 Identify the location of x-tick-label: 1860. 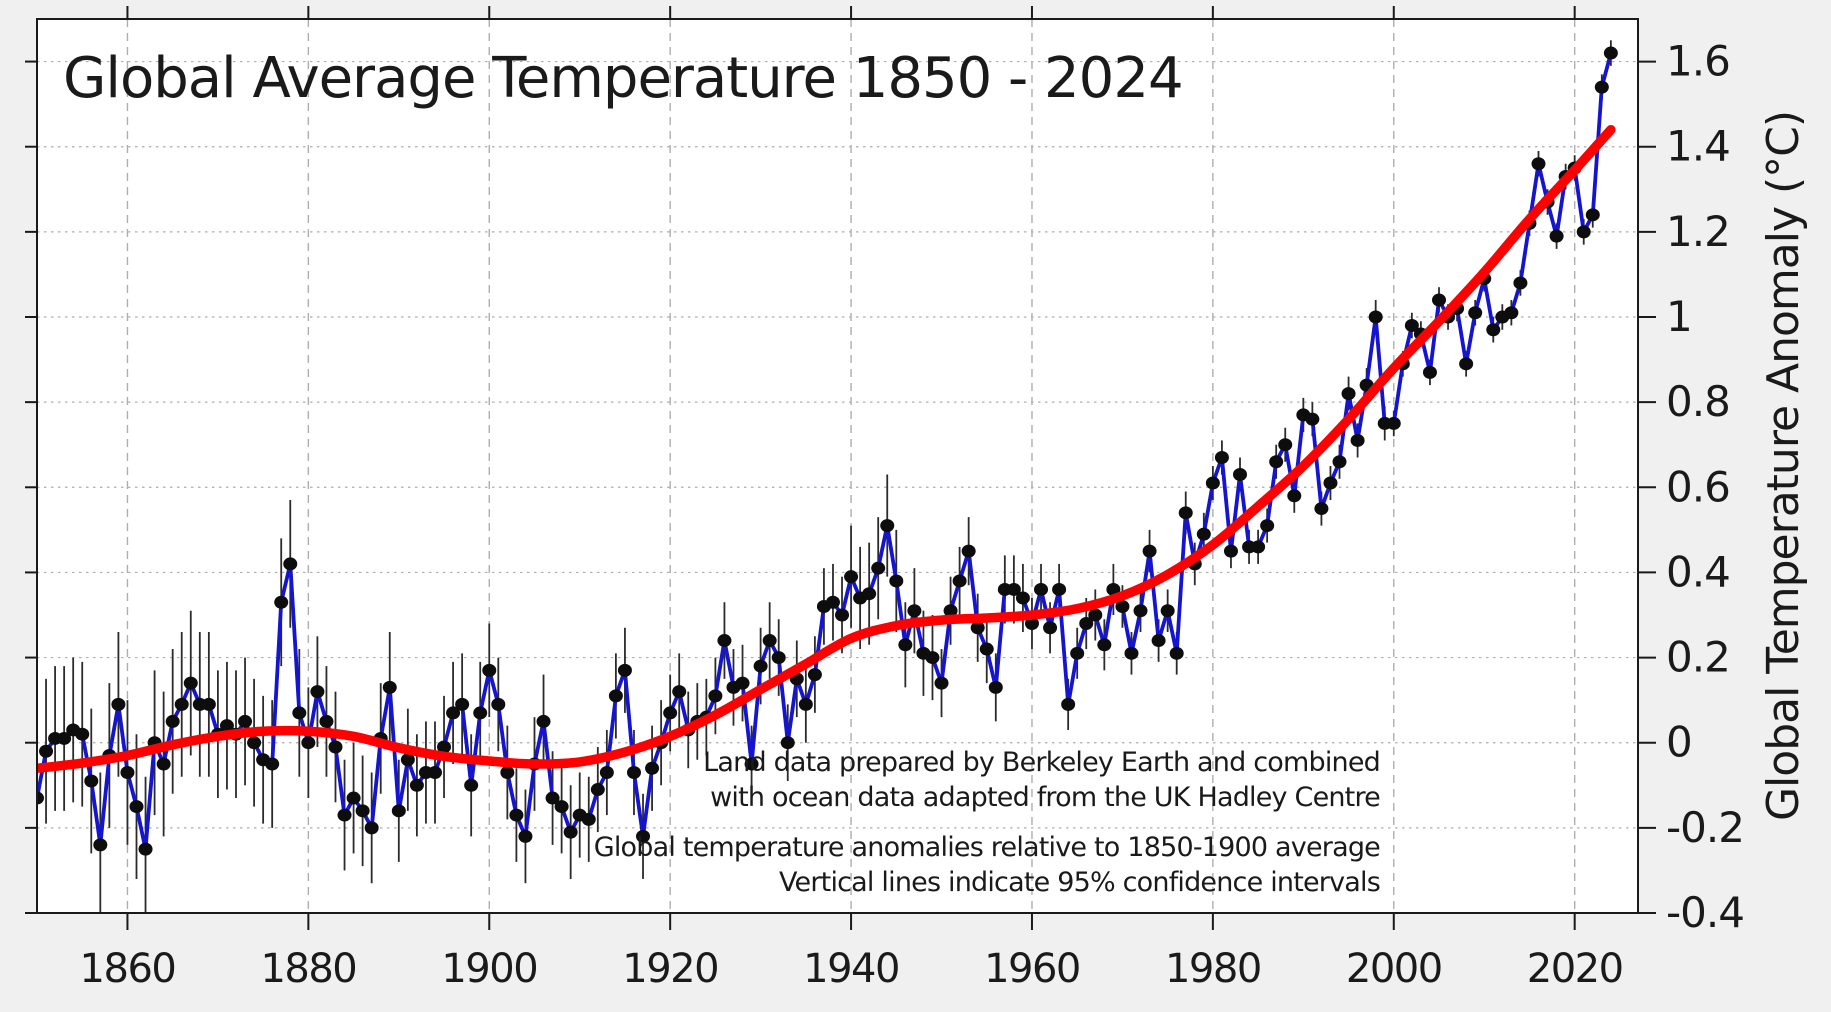
(128, 969).